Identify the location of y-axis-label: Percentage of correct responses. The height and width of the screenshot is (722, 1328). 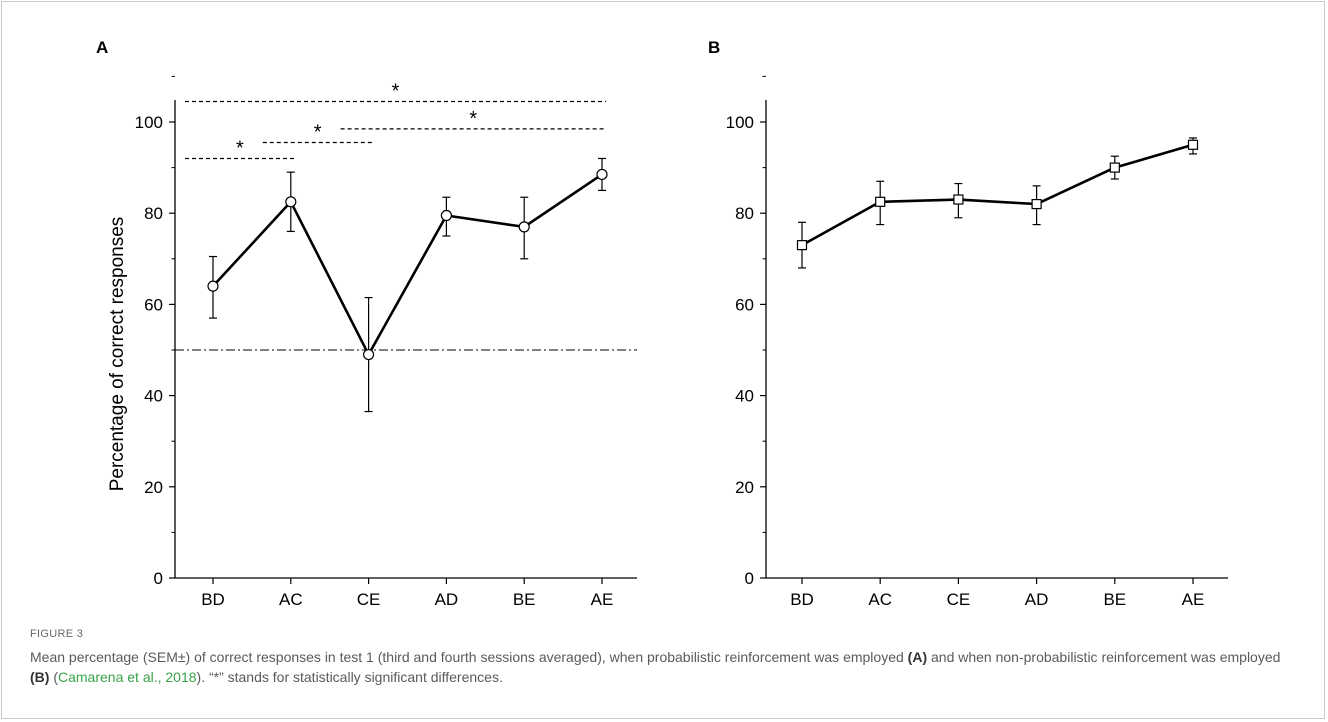
(117, 354).